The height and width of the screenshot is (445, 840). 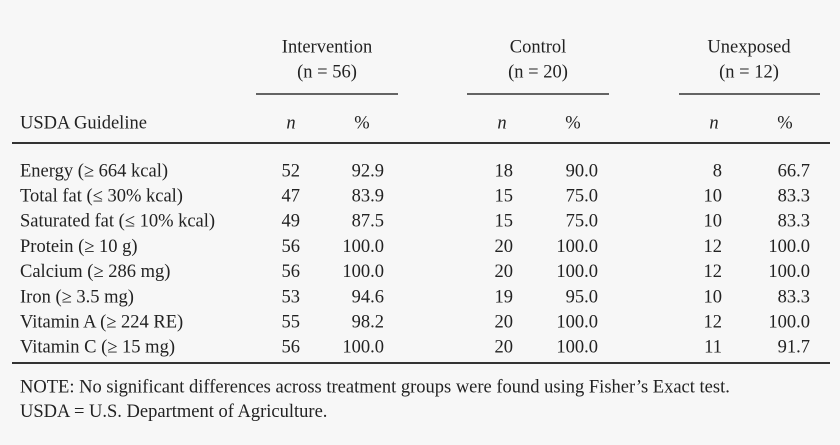 What do you see at coordinates (582, 171) in the screenshot?
I see `cell-value: 90.0` at bounding box center [582, 171].